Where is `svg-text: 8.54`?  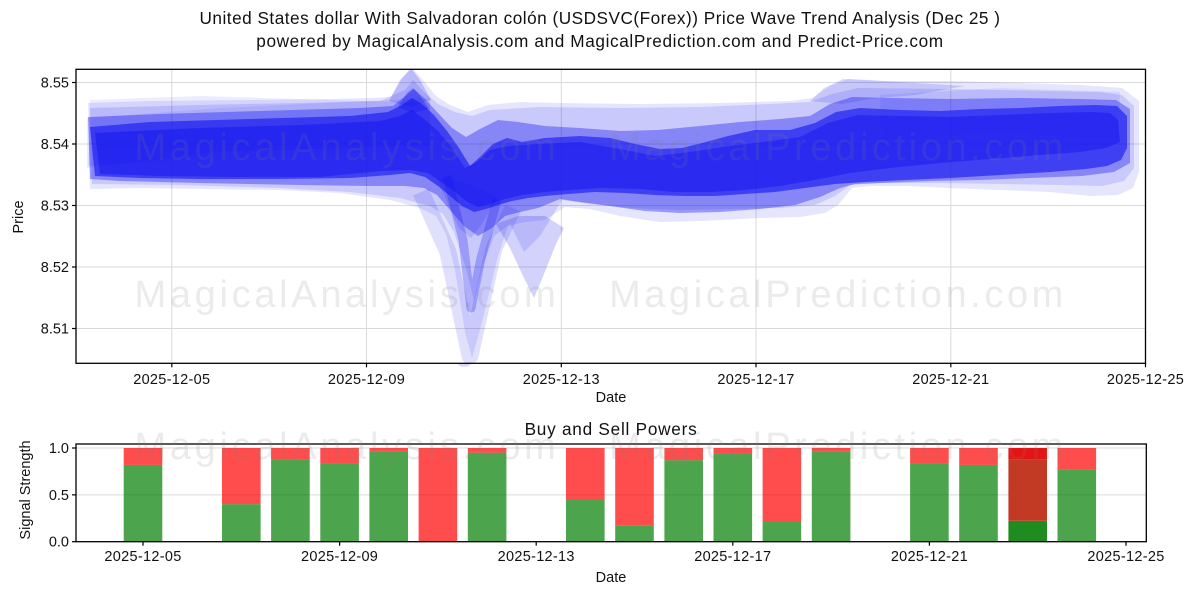
svg-text: 8.54 is located at coordinates (55, 145).